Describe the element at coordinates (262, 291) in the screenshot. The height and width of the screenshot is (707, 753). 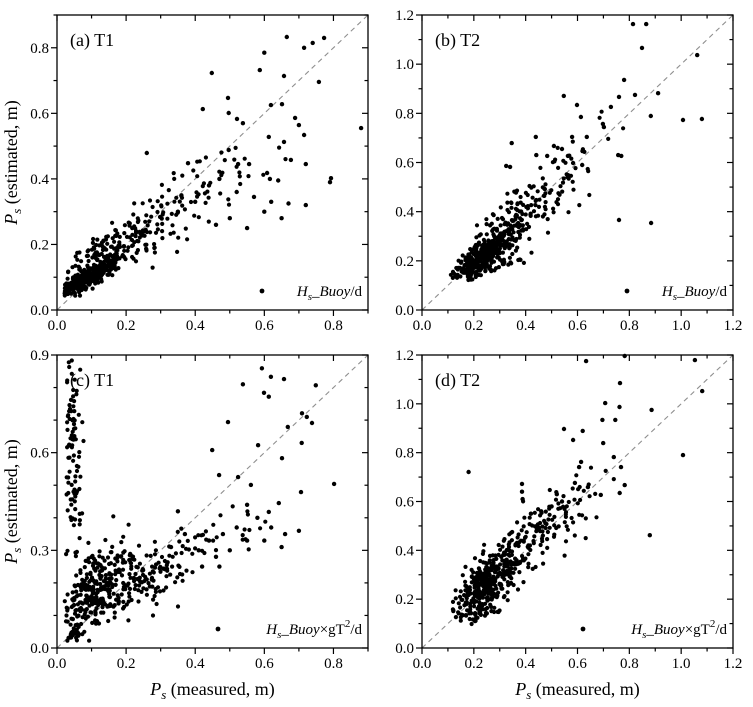
I see `legend-marker-a` at that location.